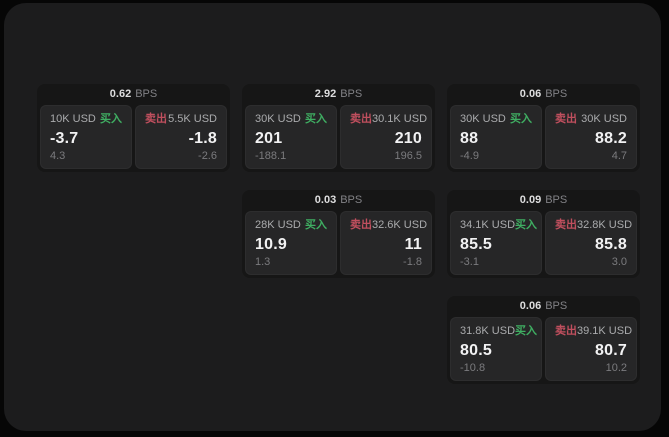 The height and width of the screenshot is (437, 669). Describe the element at coordinates (400, 119) in the screenshot. I see `sell-amount: 30.1K USD` at that location.